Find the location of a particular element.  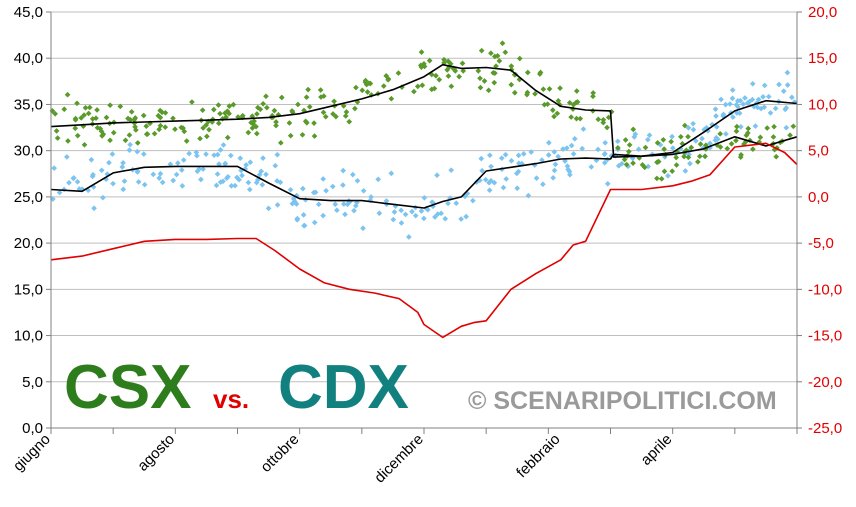

left-tick-label: 25,0 is located at coordinates (28, 197).